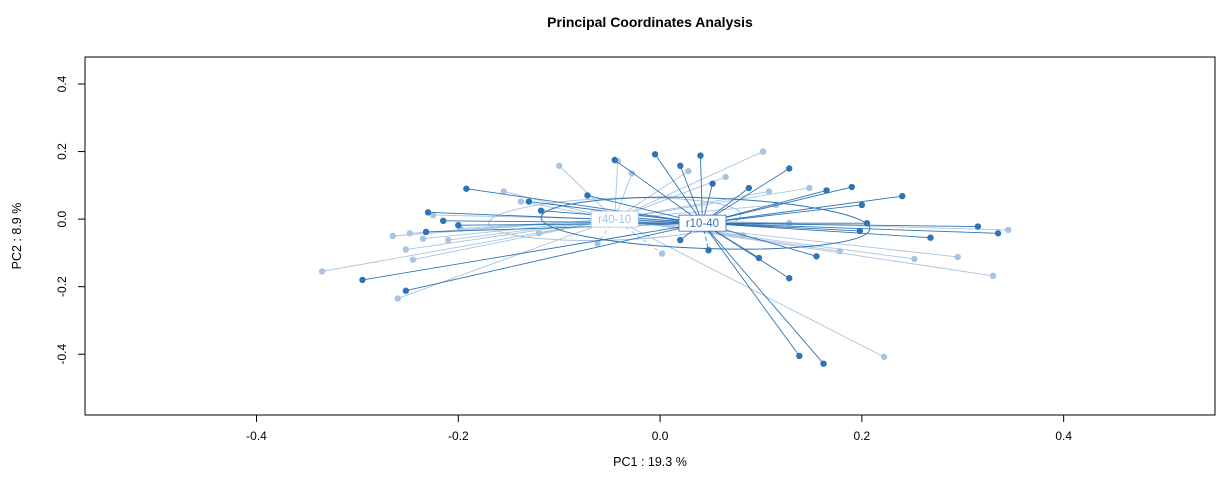 The height and width of the screenshot is (500, 1227). Describe the element at coordinates (256, 436) in the screenshot. I see `x-tick-label: -0.4` at that location.